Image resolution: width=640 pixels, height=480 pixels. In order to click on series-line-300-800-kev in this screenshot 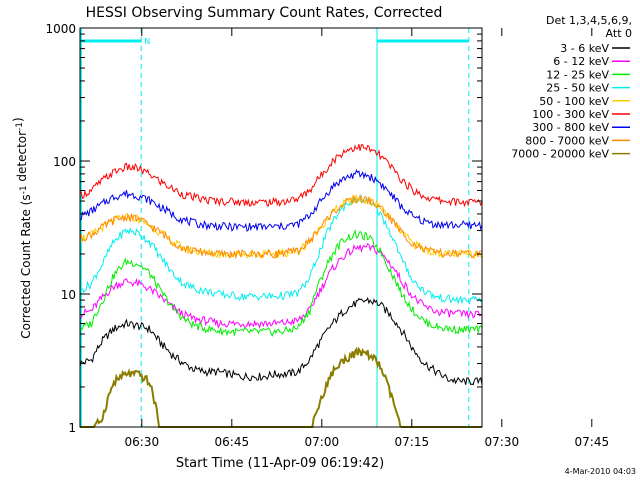, I will do `click(281, 200)`.